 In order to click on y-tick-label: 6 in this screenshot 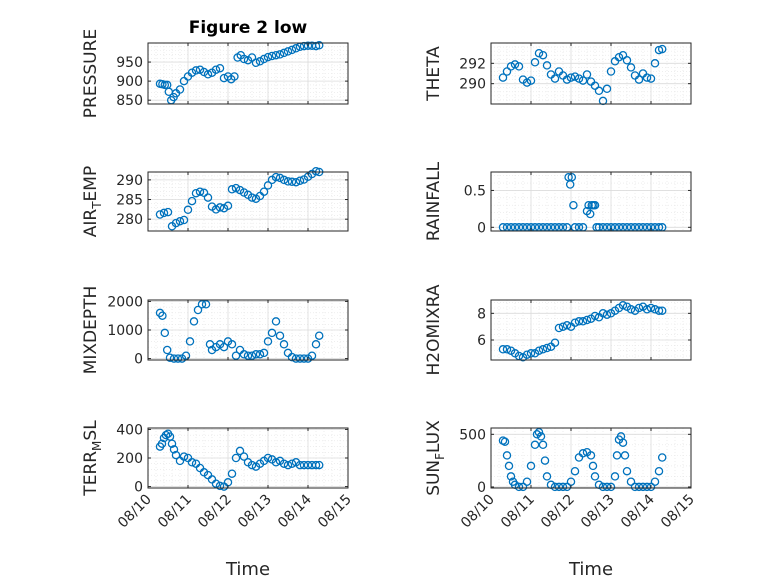, I will do `click(481, 341)`.